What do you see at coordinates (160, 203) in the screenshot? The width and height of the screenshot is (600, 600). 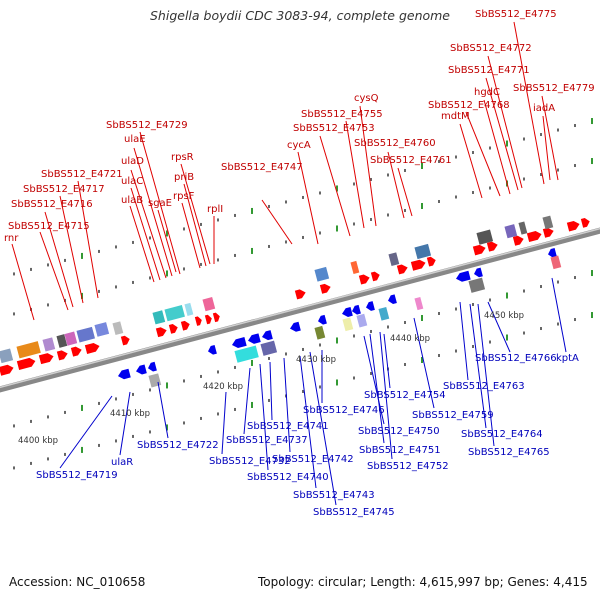 I see `gene-label-sgaE: sgaE` at bounding box center [160, 203].